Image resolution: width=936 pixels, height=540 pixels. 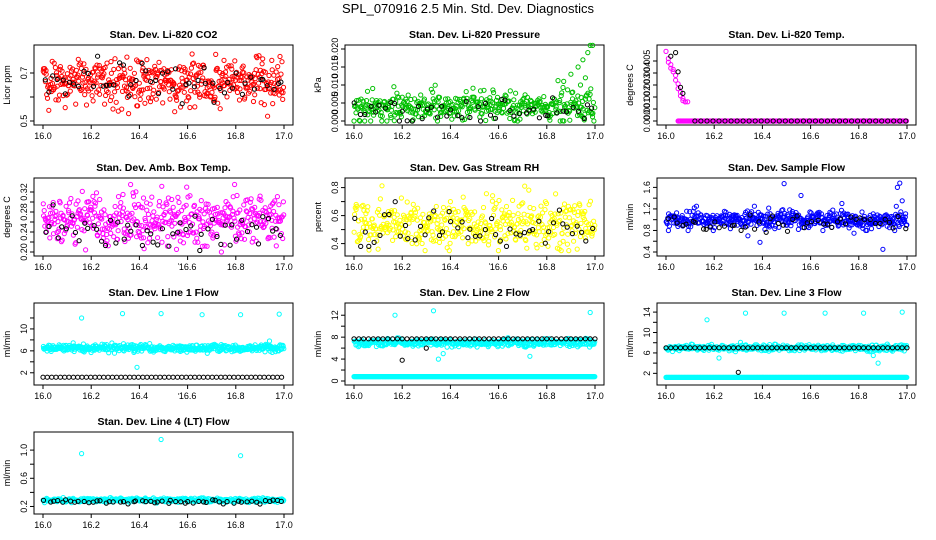 What do you see at coordinates (24, 121) in the screenshot?
I see `y-tick-label: 0.5` at bounding box center [24, 121].